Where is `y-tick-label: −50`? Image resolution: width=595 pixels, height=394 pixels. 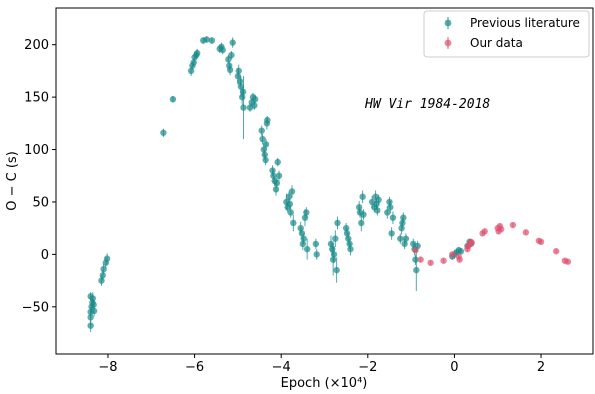
y-tick-label: −50 is located at coordinates (35, 307).